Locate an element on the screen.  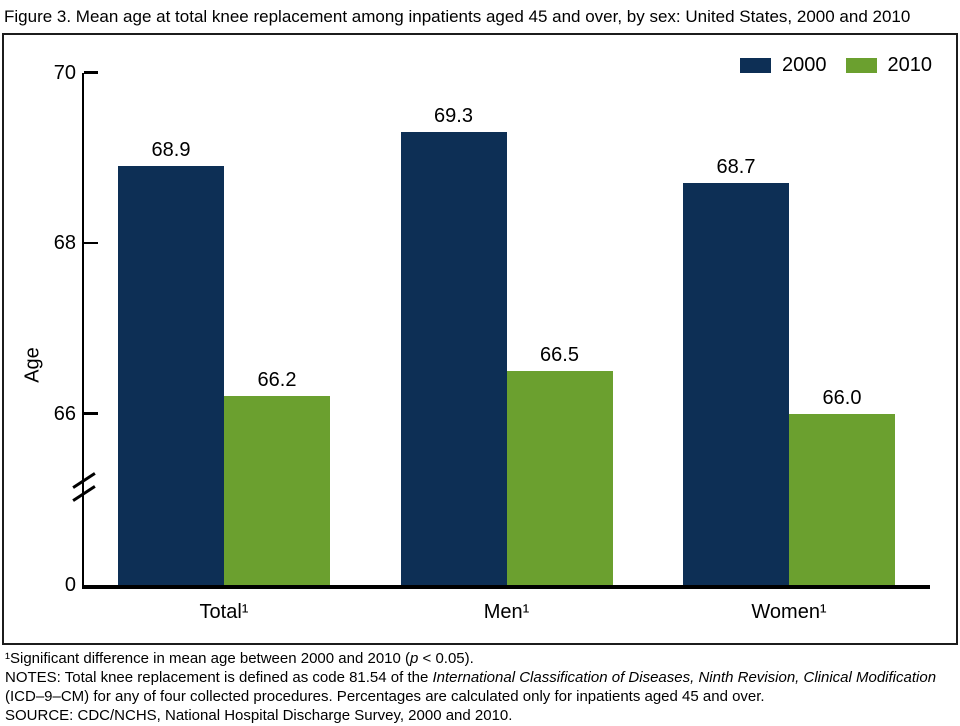
legend-swatch-2000 is located at coordinates (755, 65).